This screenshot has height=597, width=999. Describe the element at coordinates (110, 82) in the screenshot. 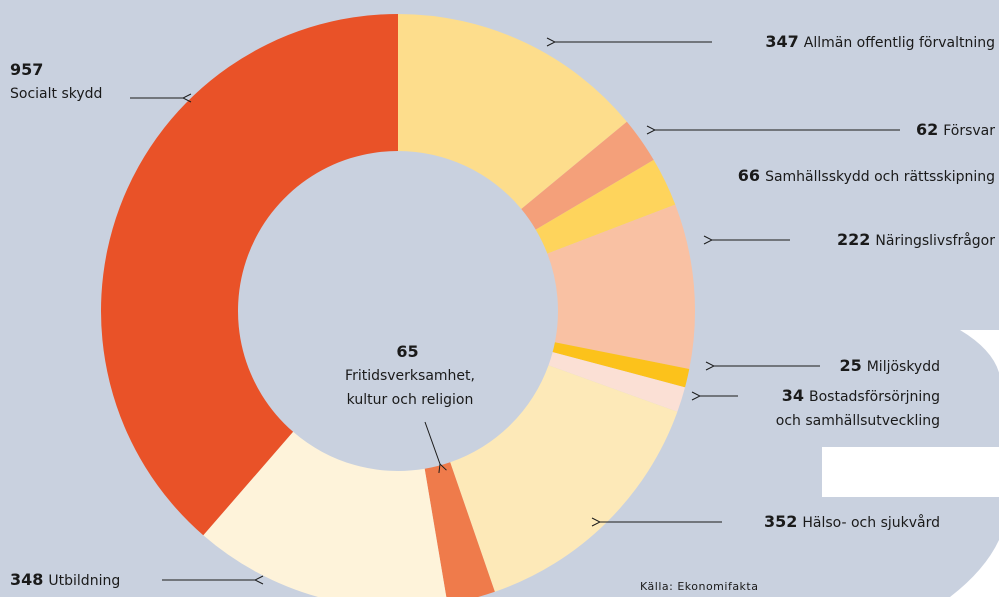

I see `label: 957 Socialt skydd` at that location.